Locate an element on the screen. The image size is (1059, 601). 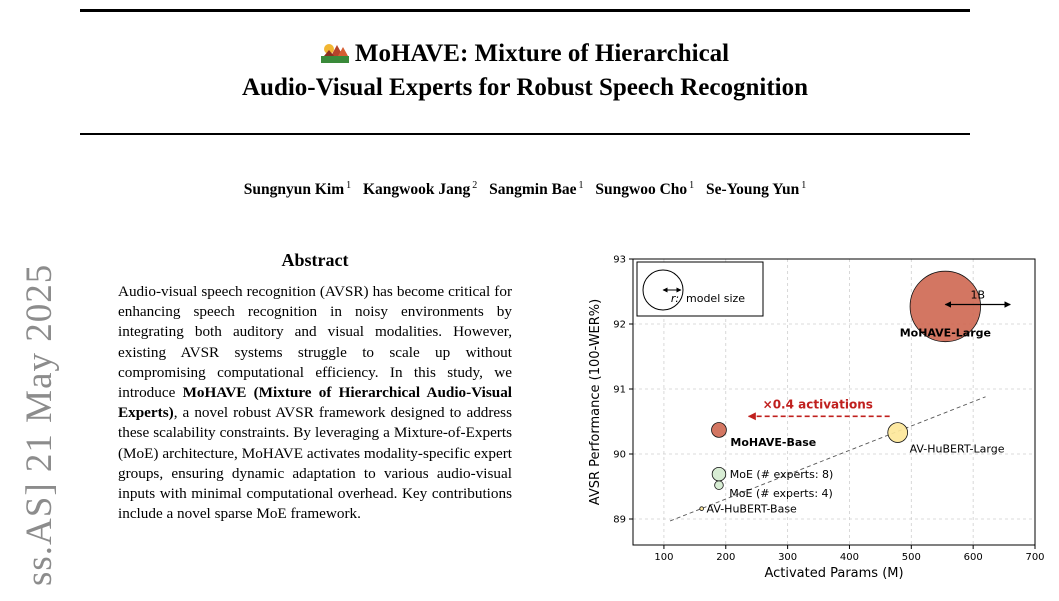
x-axis-label: Activated Params (M) is located at coordinates (833, 573).